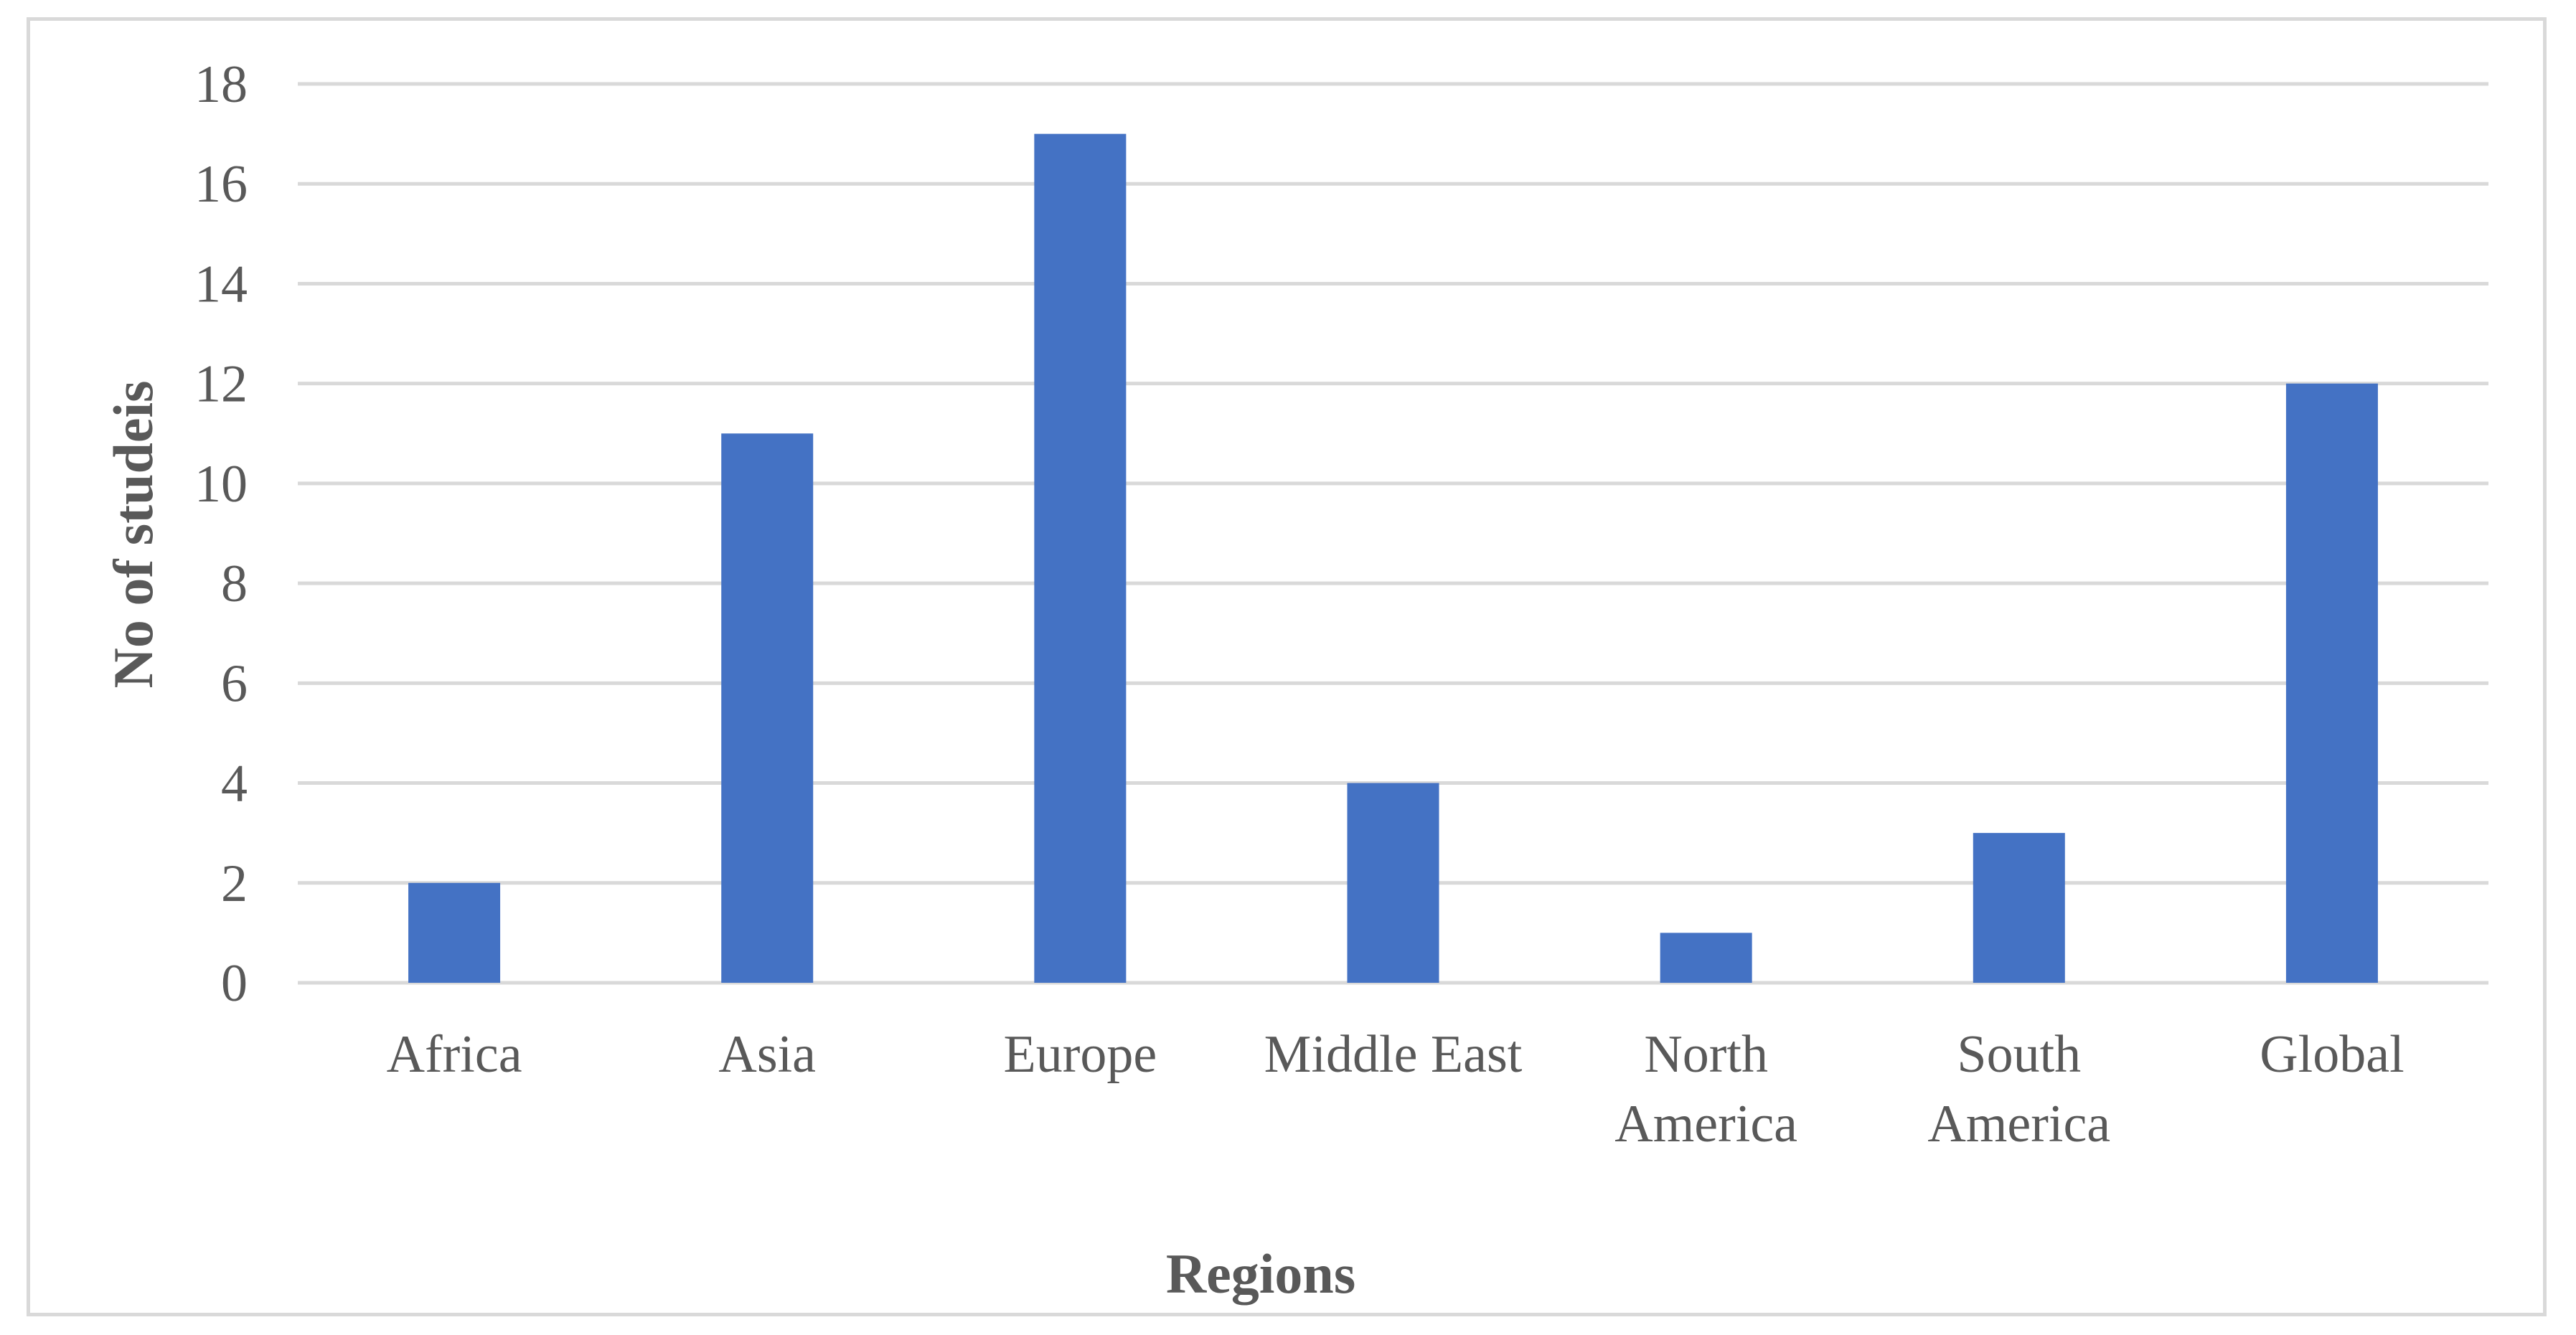 The image size is (2576, 1335). I want to click on bar-africa, so click(454, 932).